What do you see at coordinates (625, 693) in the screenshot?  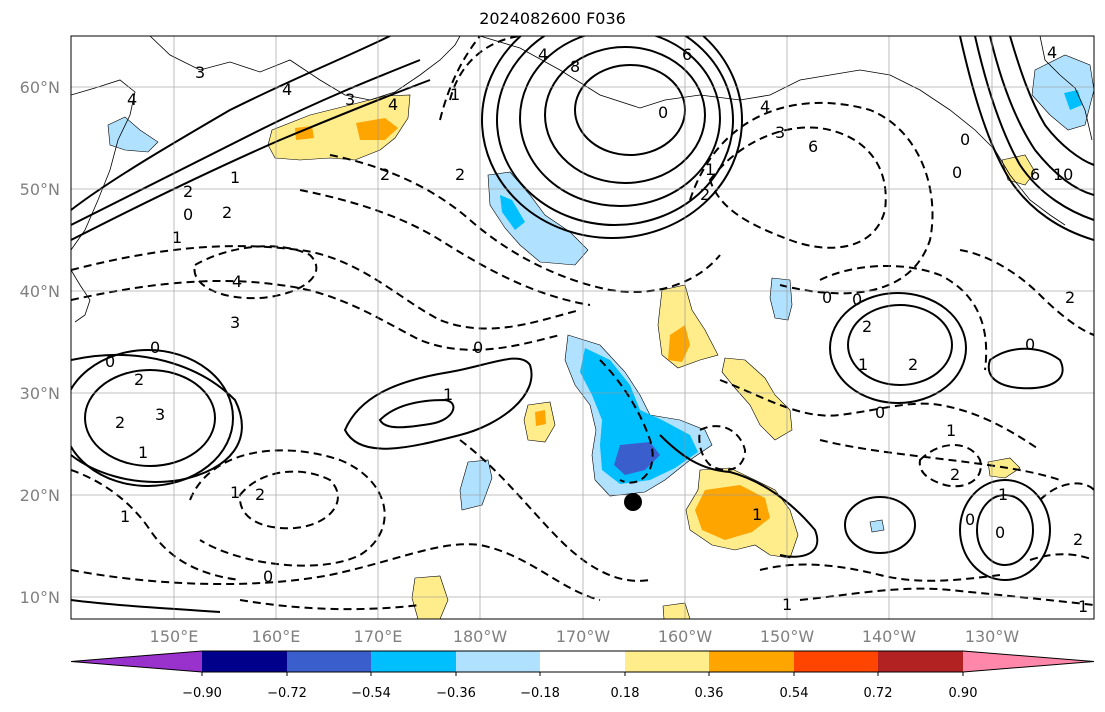 I see `colorbar-tick-label: 0.18` at bounding box center [625, 693].